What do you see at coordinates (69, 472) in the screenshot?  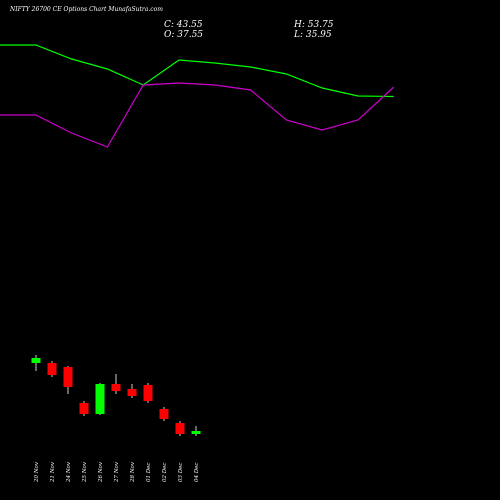 I see `x-tick-label: 24 Nov` at bounding box center [69, 472].